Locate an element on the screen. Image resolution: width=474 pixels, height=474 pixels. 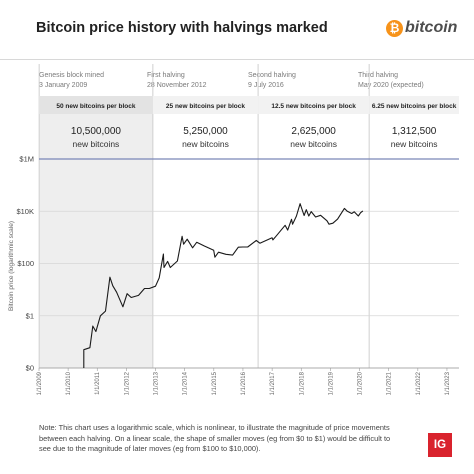
x-tick-label: 1/1/2010 is located at coordinates (69, 383).